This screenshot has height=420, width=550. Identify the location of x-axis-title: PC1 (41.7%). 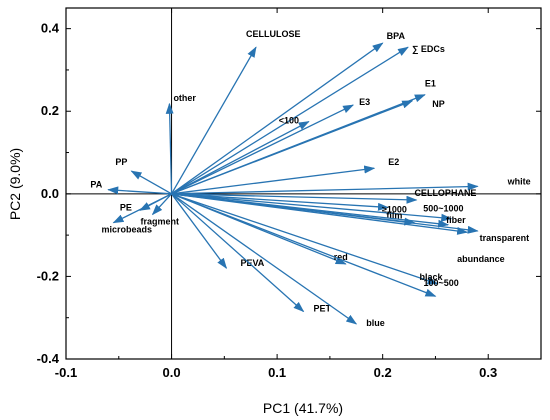
(303, 408).